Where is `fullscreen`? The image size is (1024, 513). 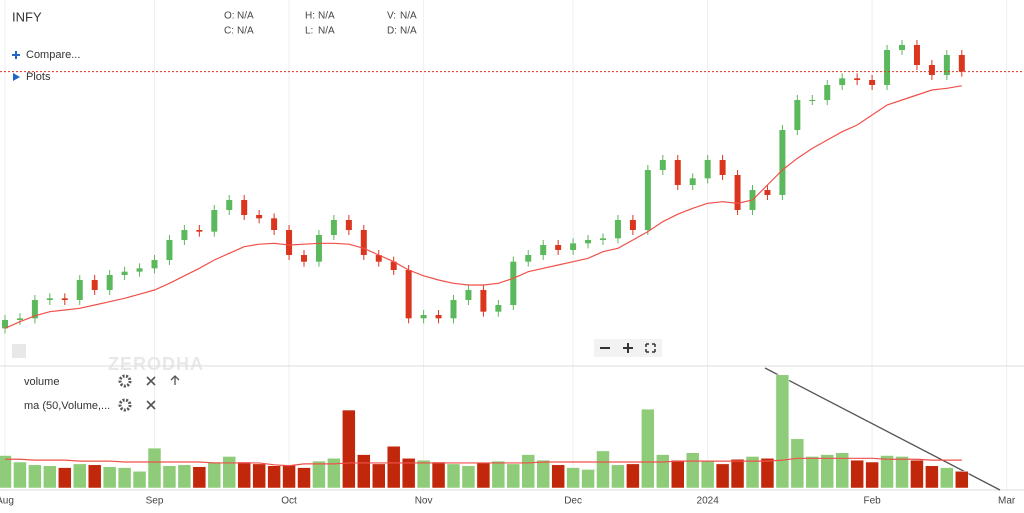 fullscreen is located at coordinates (650, 348).